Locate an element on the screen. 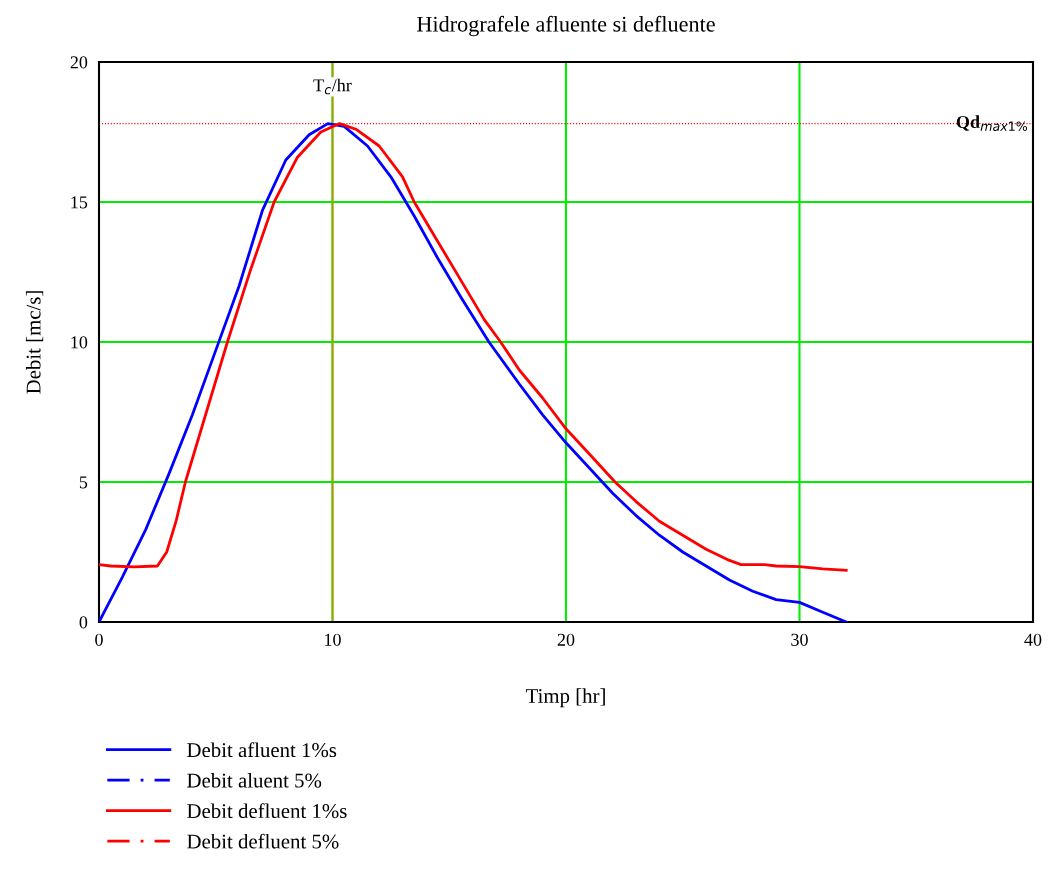 Image resolution: width=1054 pixels, height=894 pixels. x-tick-label: 10 is located at coordinates (333, 639).